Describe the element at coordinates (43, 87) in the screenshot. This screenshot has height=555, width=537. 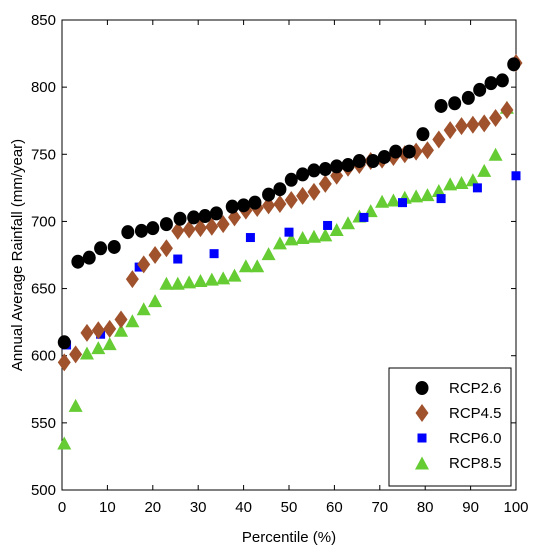
I see `y-tick-label: 800` at that location.